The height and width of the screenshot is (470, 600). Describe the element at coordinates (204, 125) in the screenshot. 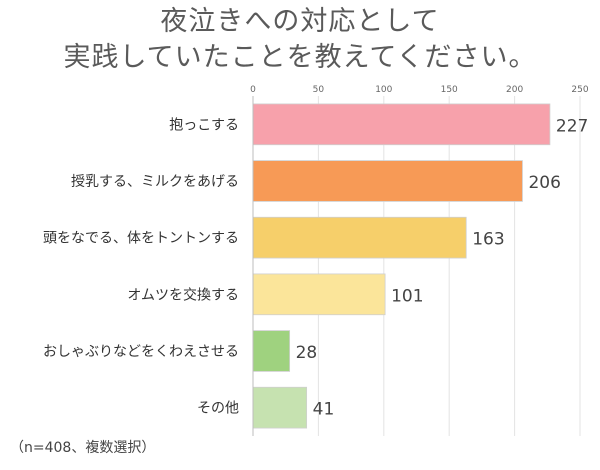

I see `category-label: 抱っこする` at that location.